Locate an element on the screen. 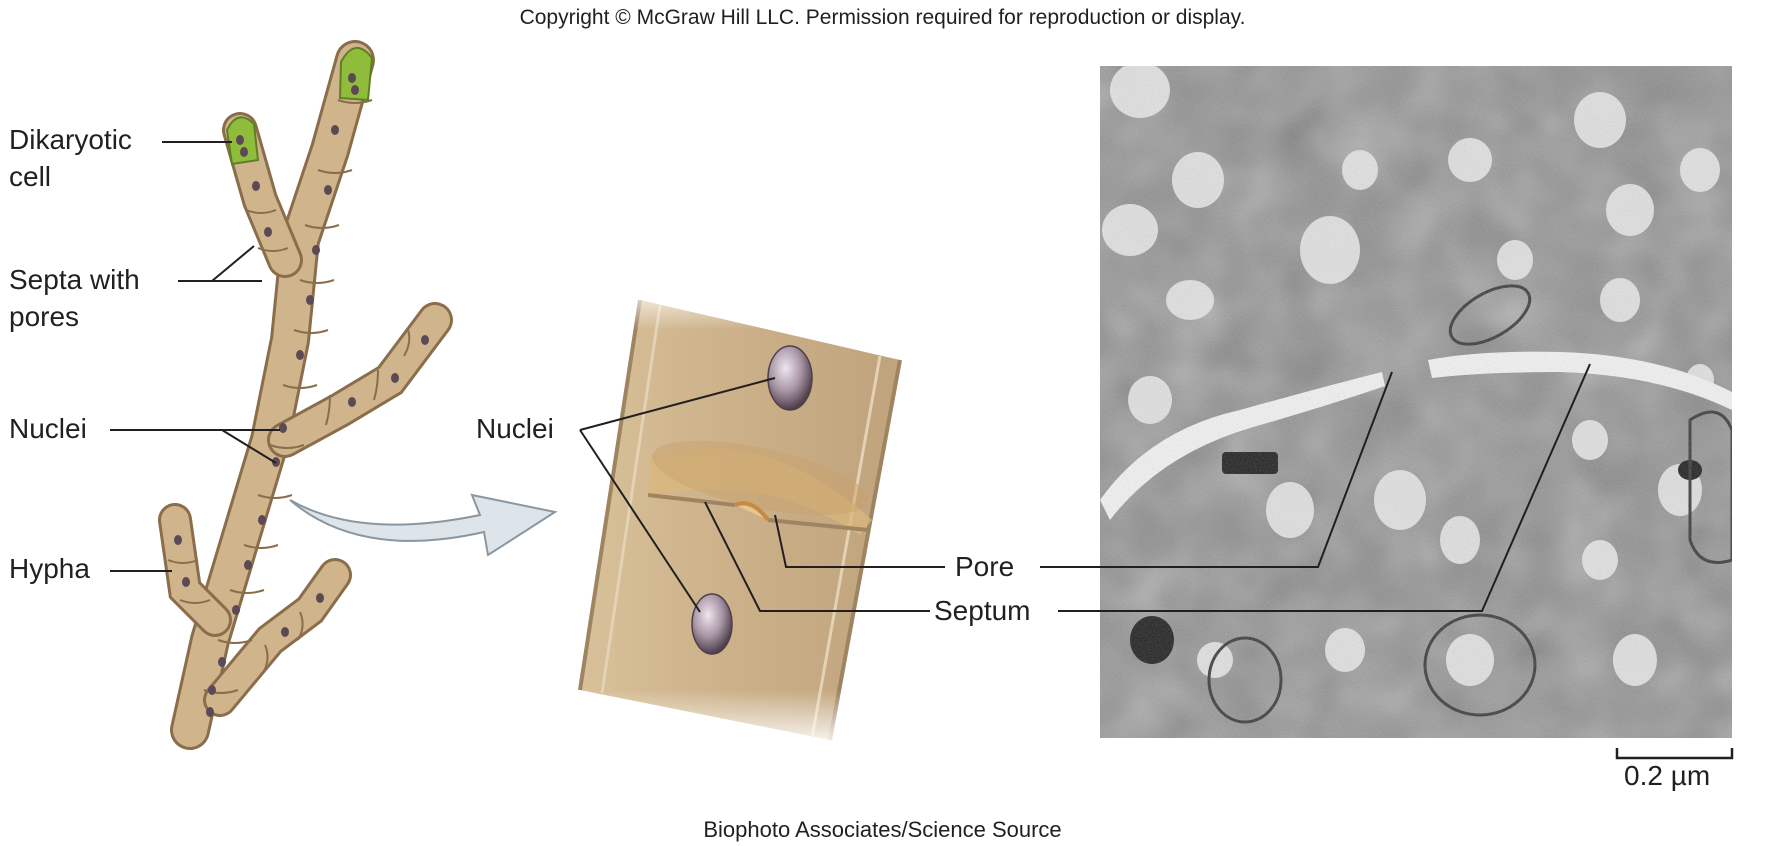 The image size is (1765, 846). label-hypha: Hypha is located at coordinates (49, 568).